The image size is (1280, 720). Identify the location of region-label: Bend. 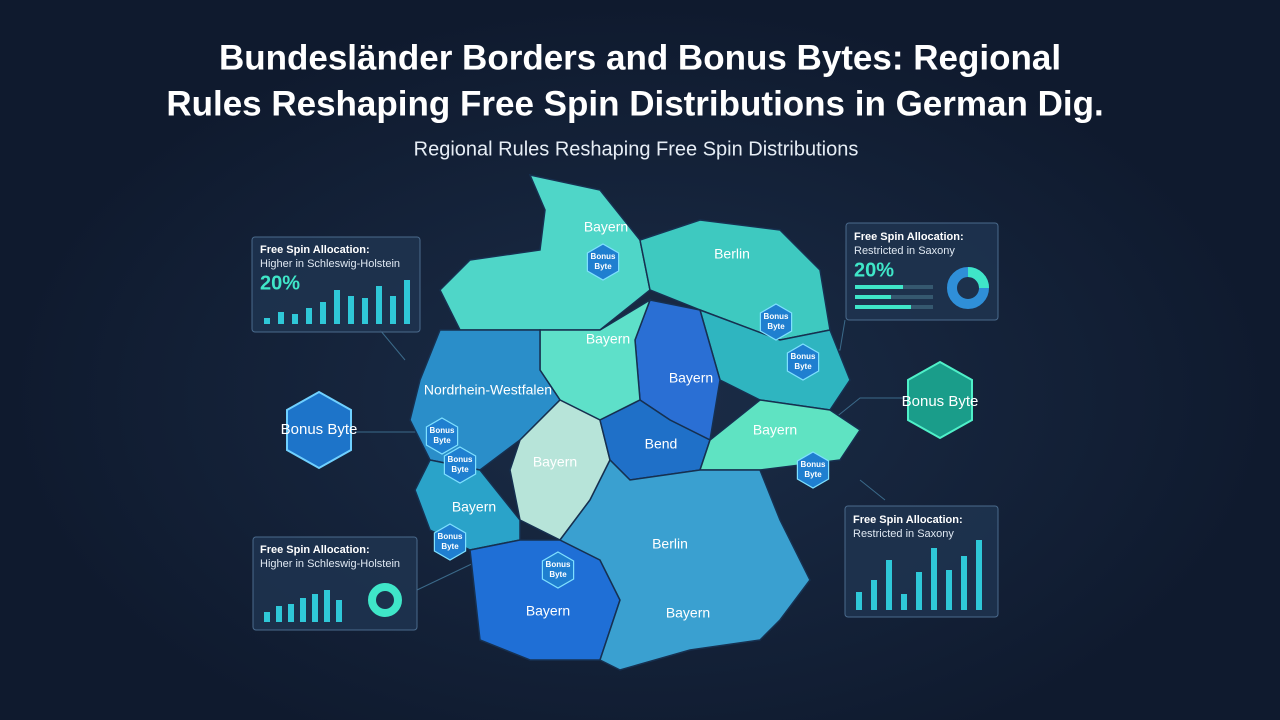
(661, 444).